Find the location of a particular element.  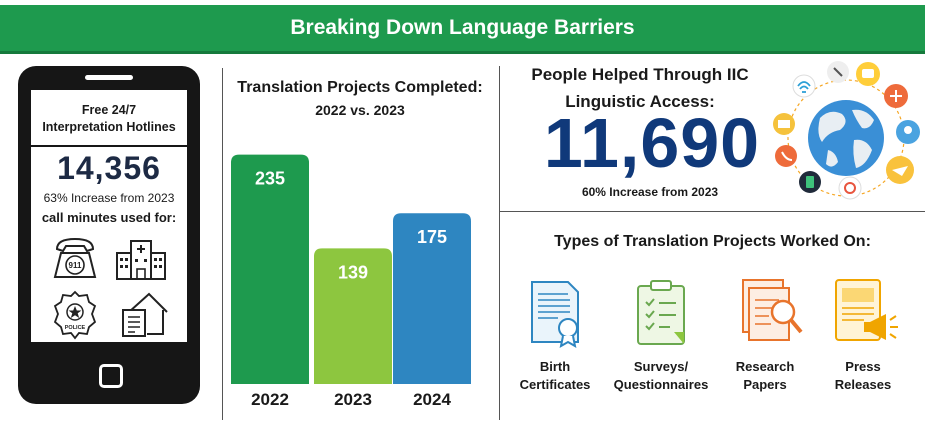

project-type-line2: Questionnaires is located at coordinates (661, 384).